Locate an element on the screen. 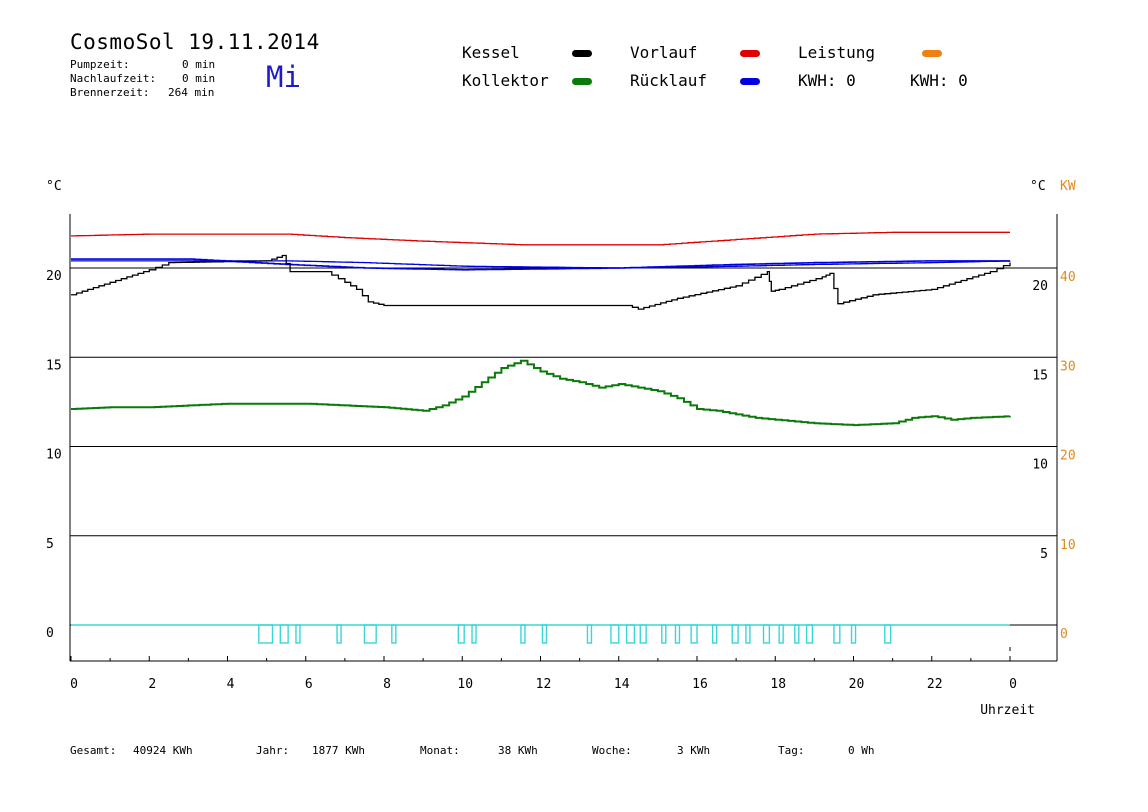 The image size is (1148, 812). chart-title: CosmoSol 19.11.2014 is located at coordinates (195, 42).